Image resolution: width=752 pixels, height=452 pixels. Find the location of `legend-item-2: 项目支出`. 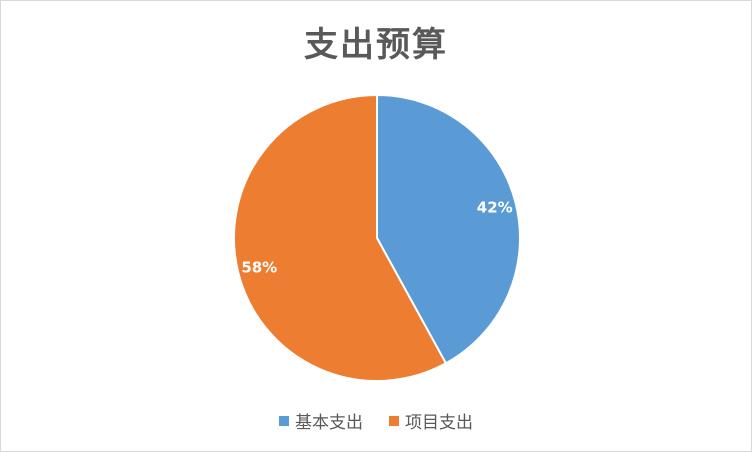

legend-item-2: 项目支出 is located at coordinates (431, 420).